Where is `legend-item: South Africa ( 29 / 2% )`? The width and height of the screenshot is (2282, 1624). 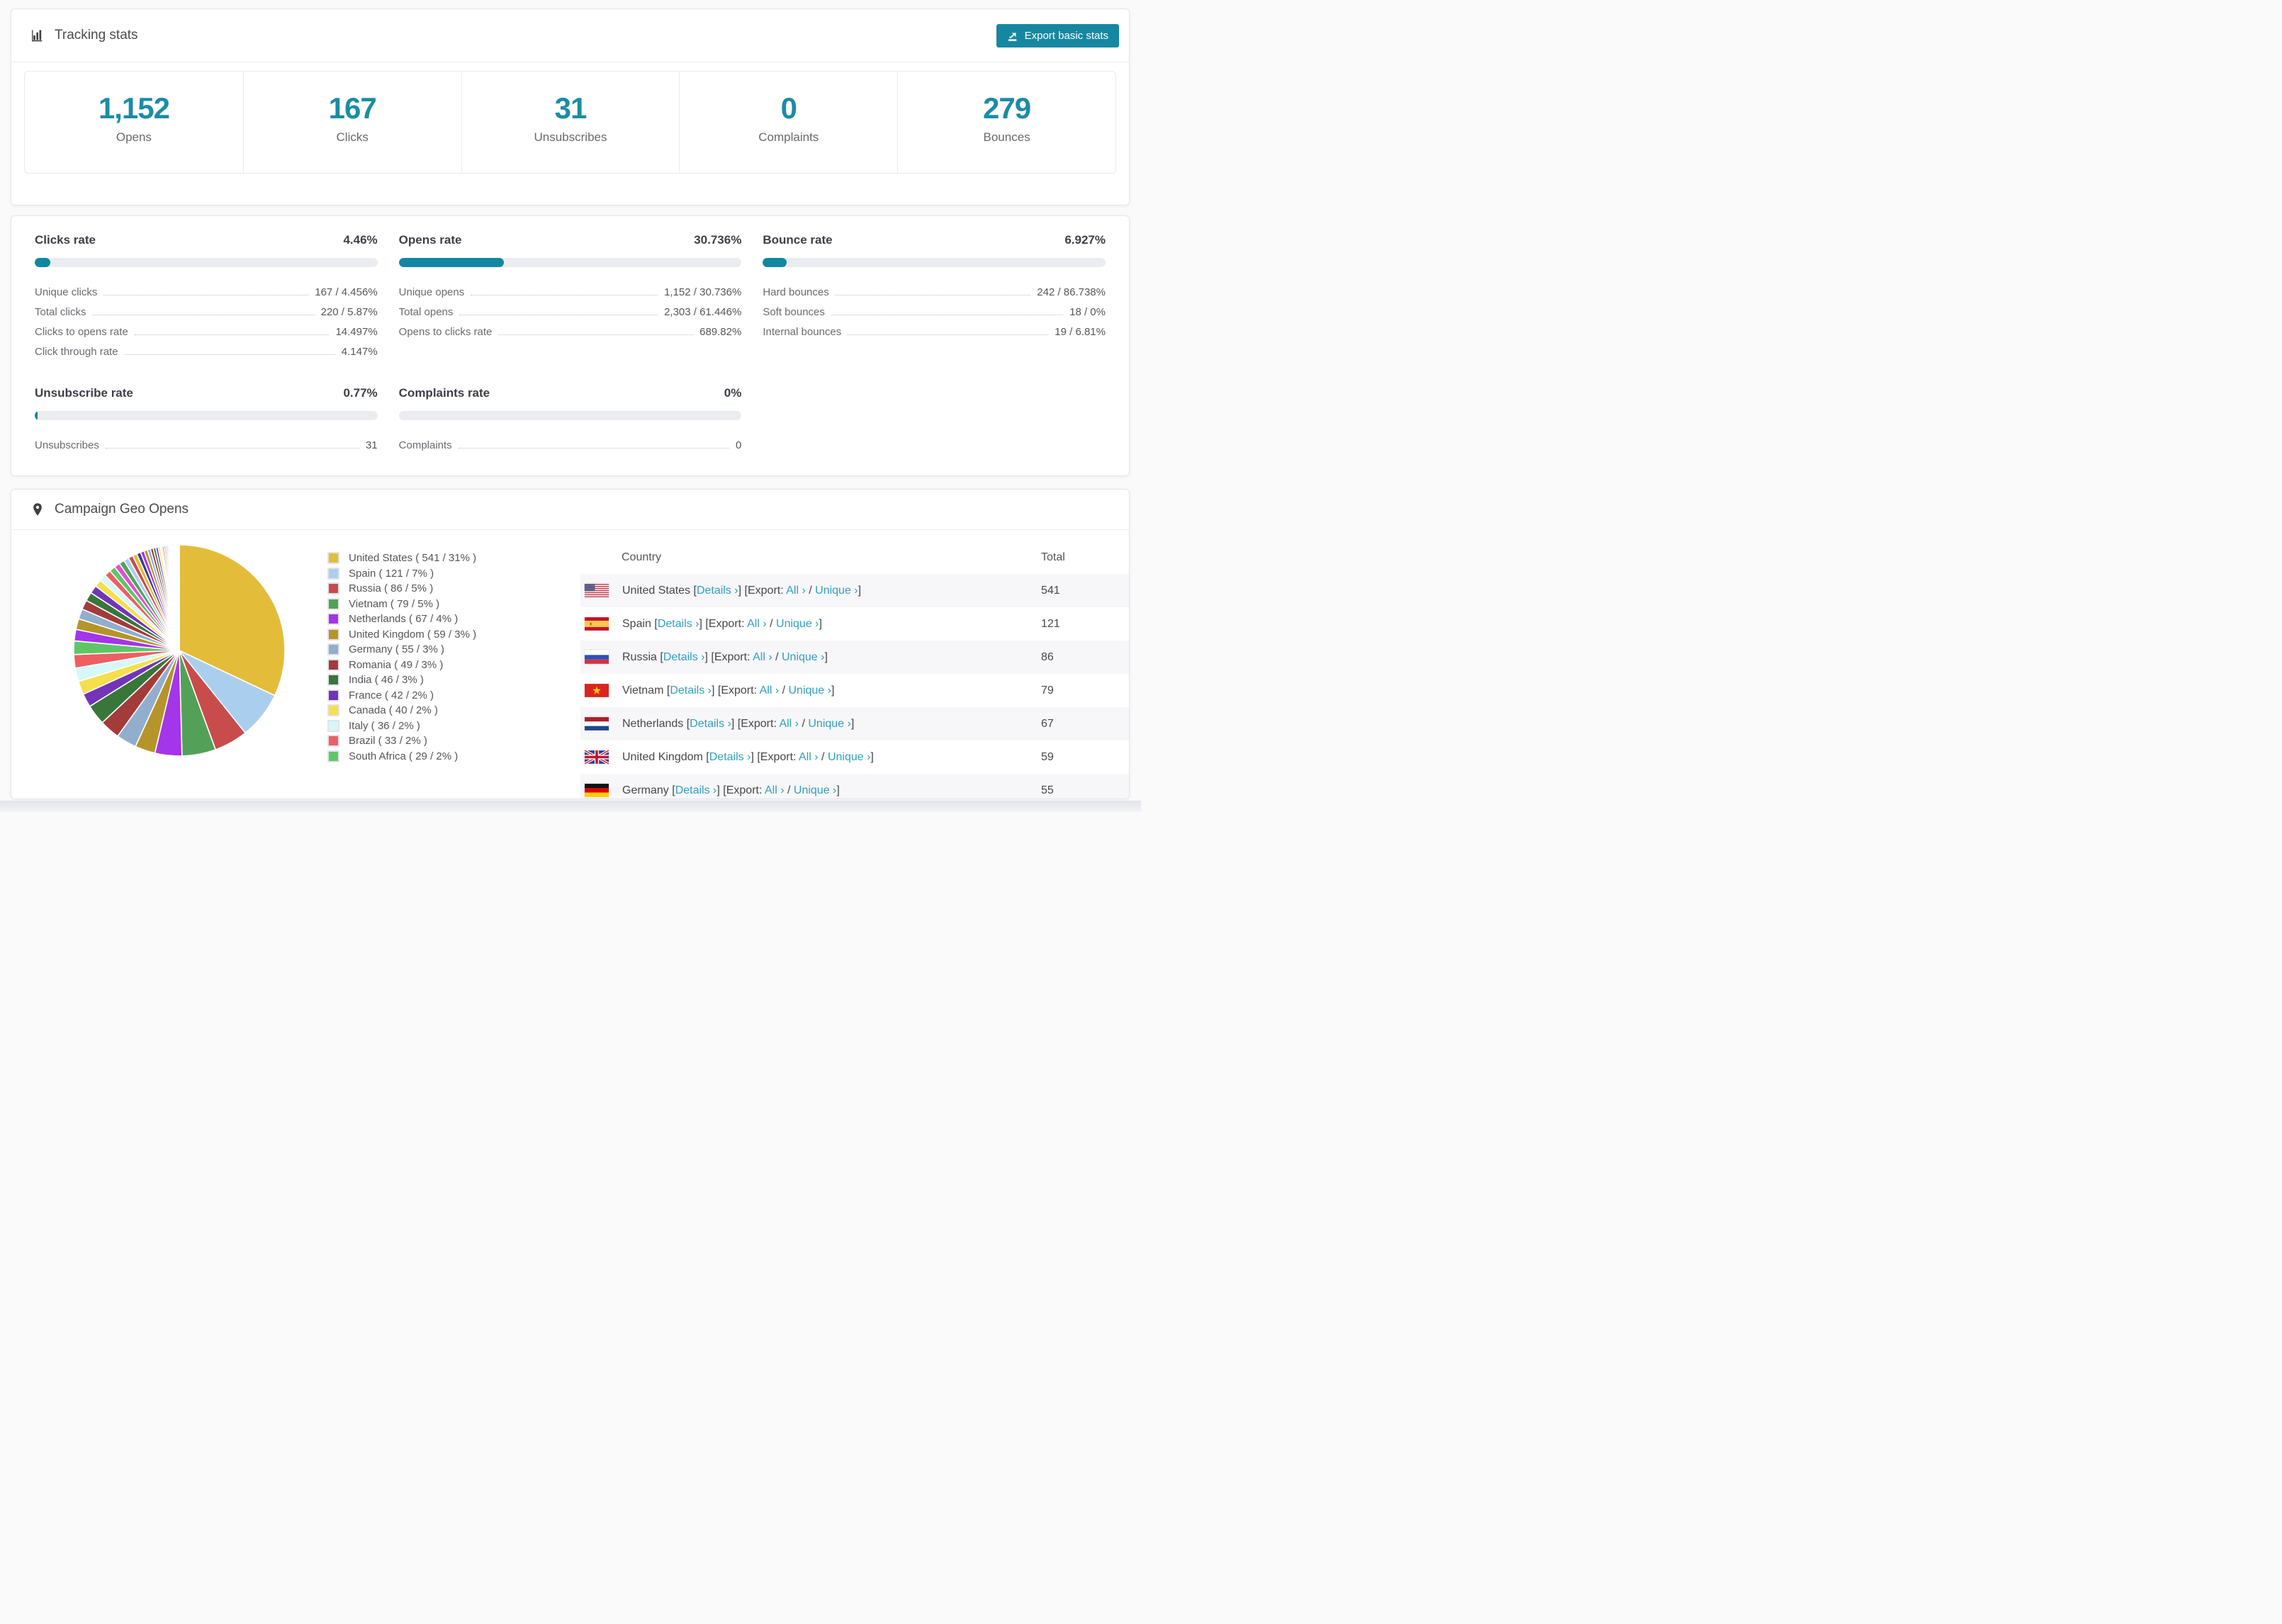
legend-item: South Africa ( 29 / 2% ) is located at coordinates (402, 757).